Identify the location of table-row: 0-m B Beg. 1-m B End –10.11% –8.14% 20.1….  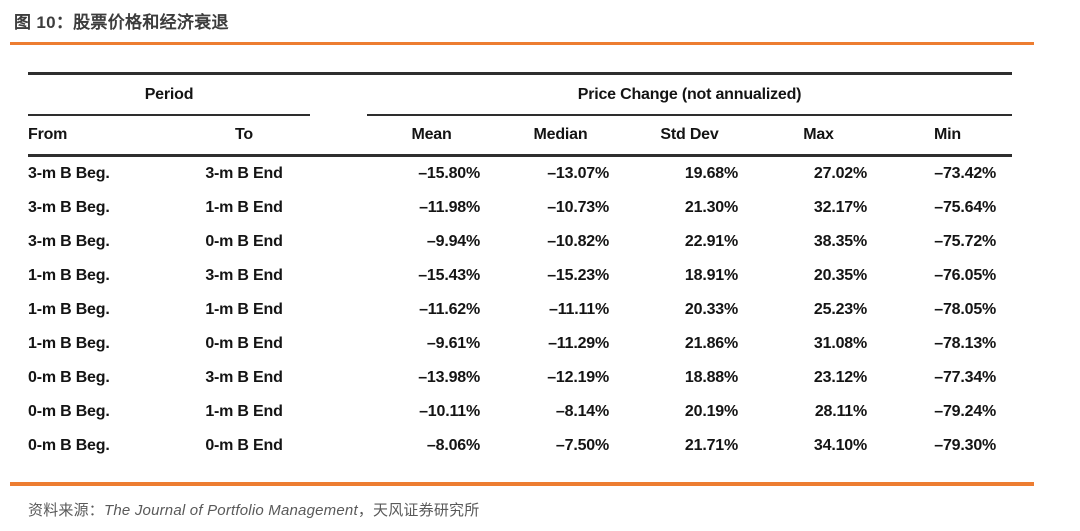
(520, 412).